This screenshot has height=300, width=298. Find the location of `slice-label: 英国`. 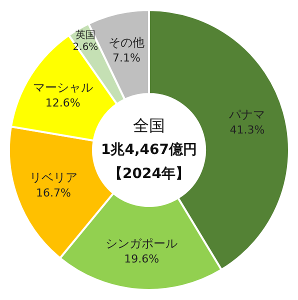

slice-label: 英国 is located at coordinates (85, 35).